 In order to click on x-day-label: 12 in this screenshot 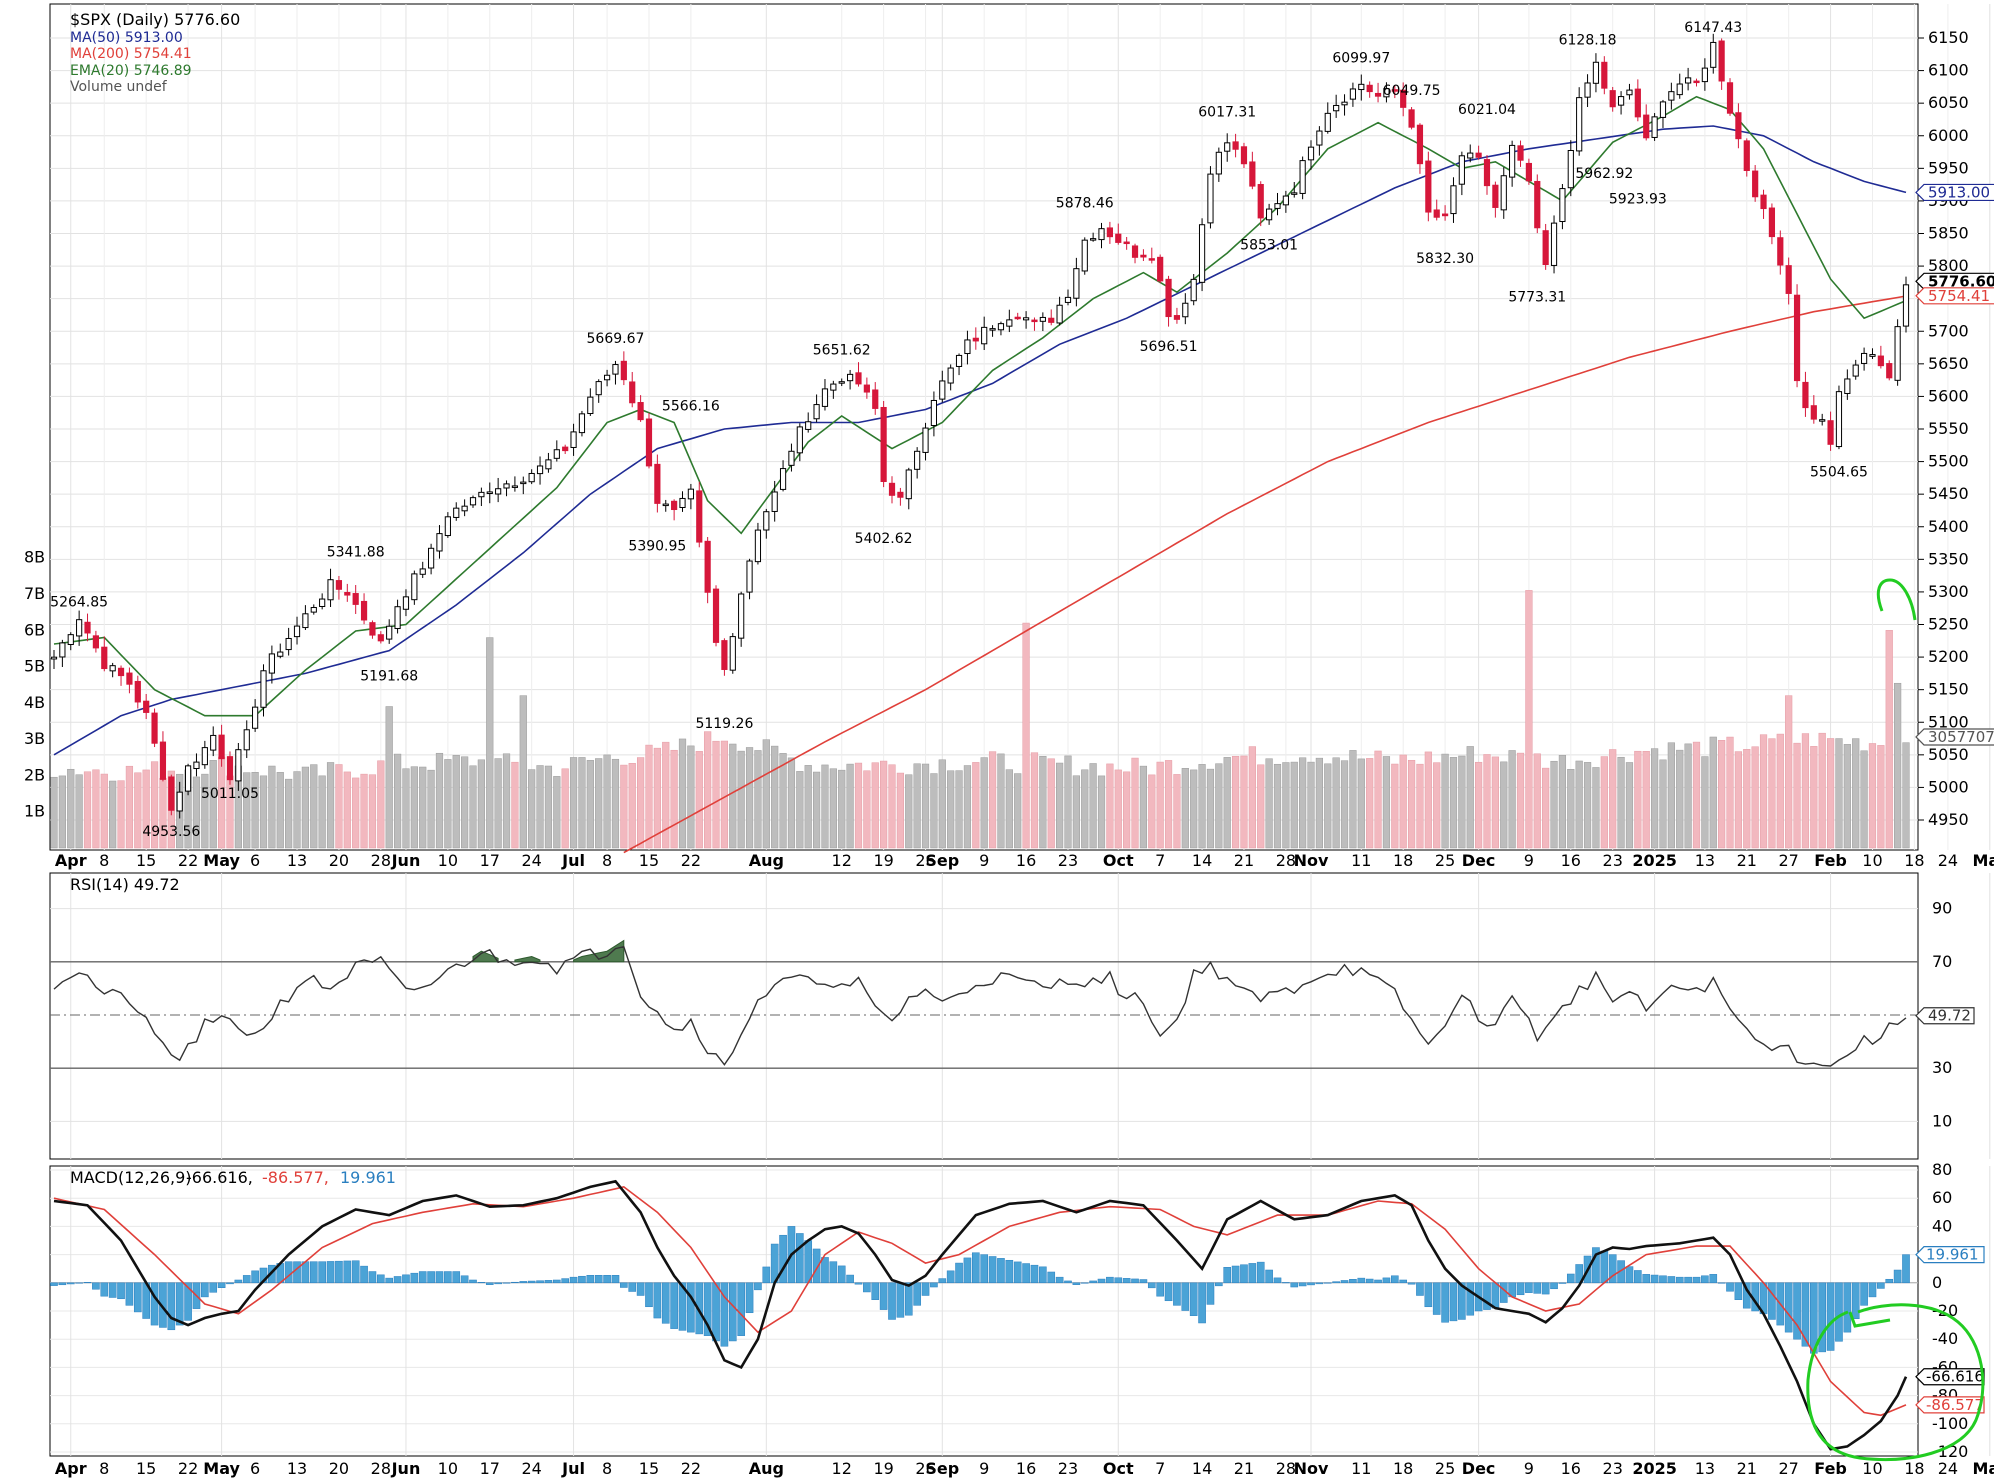, I will do `click(842, 1468)`.